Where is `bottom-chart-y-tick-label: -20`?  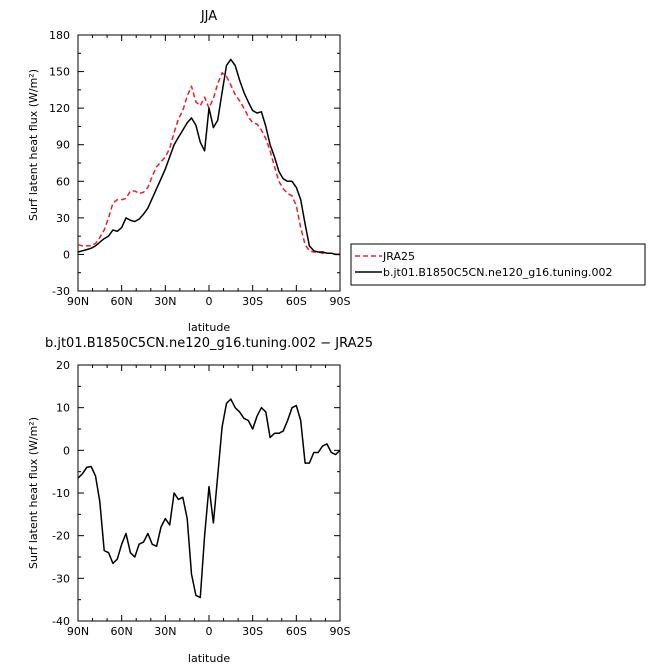
bottom-chart-y-tick-label: -20 is located at coordinates (61, 536).